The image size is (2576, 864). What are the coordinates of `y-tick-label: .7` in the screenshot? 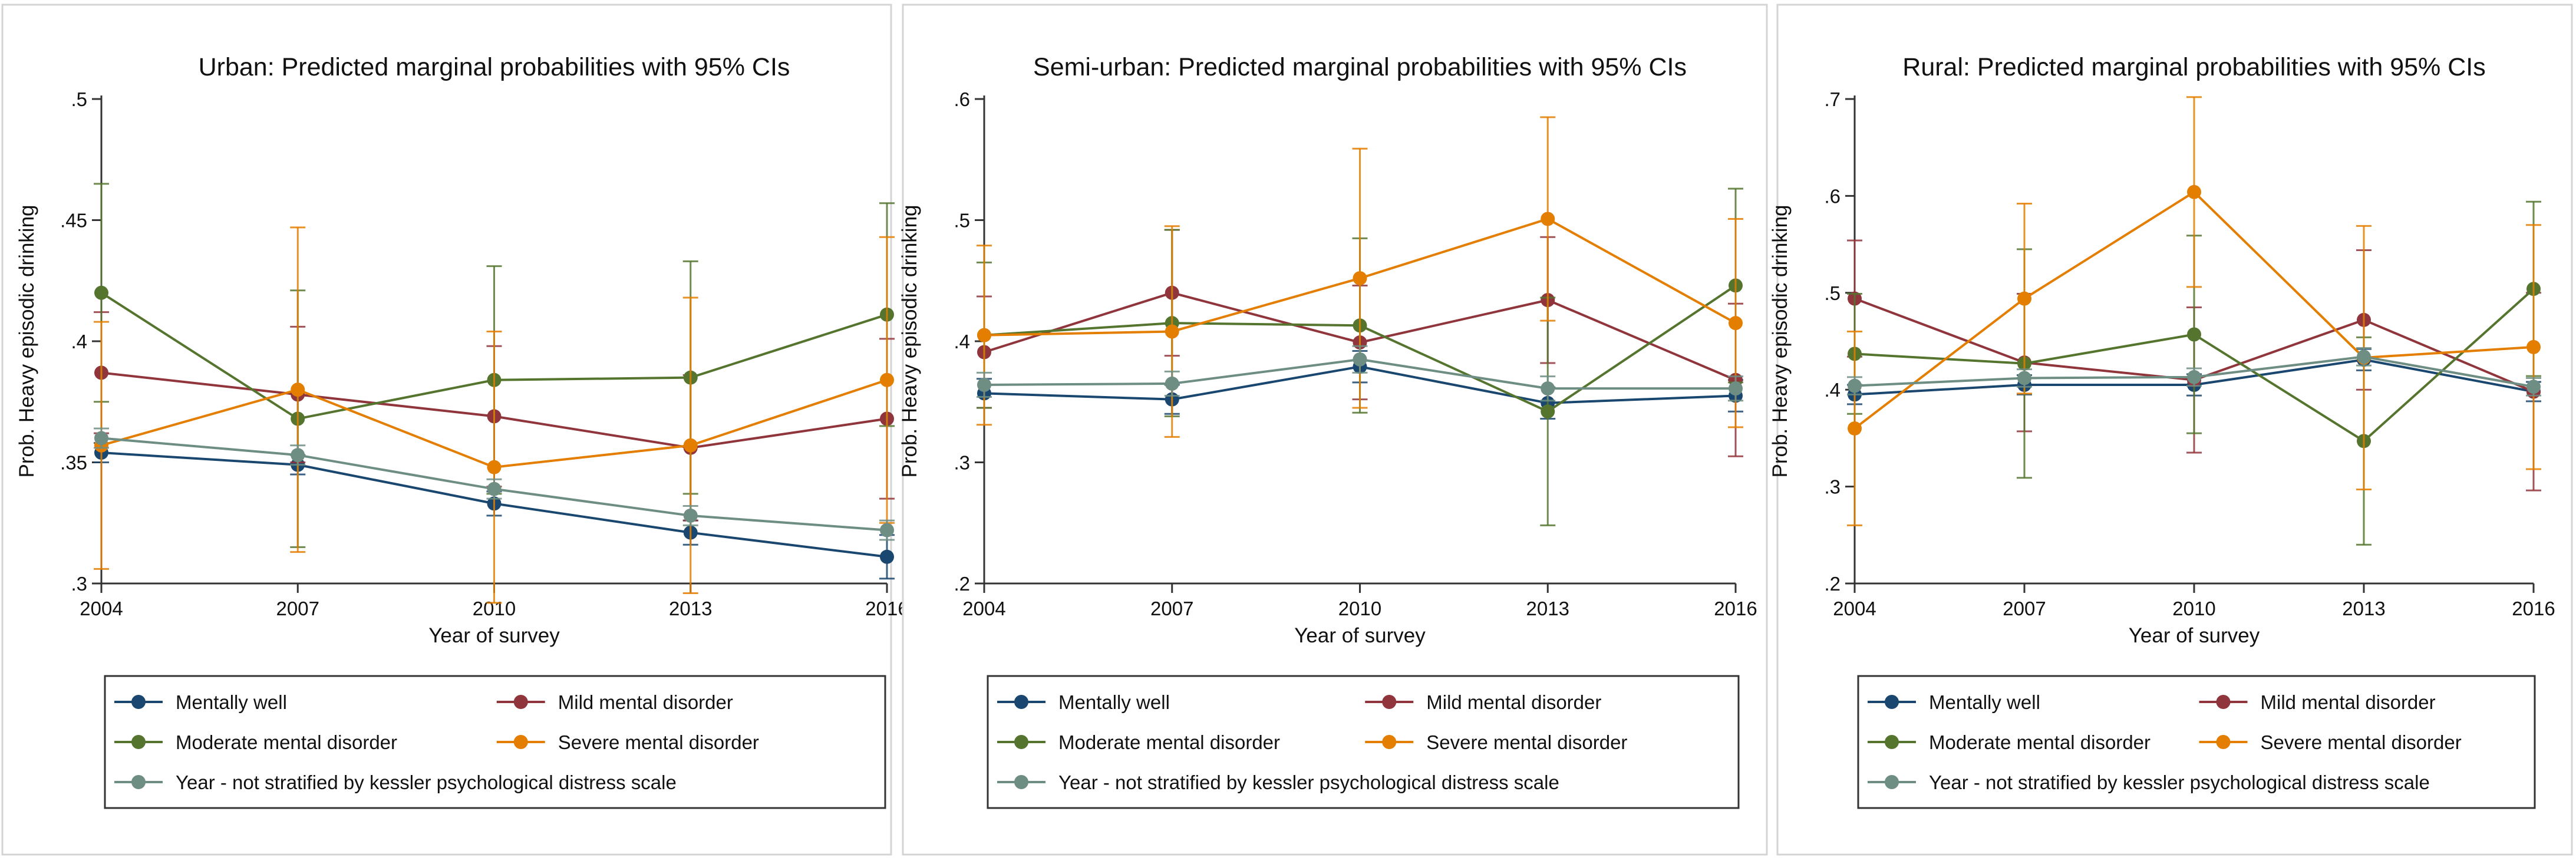 It's located at (1833, 99).